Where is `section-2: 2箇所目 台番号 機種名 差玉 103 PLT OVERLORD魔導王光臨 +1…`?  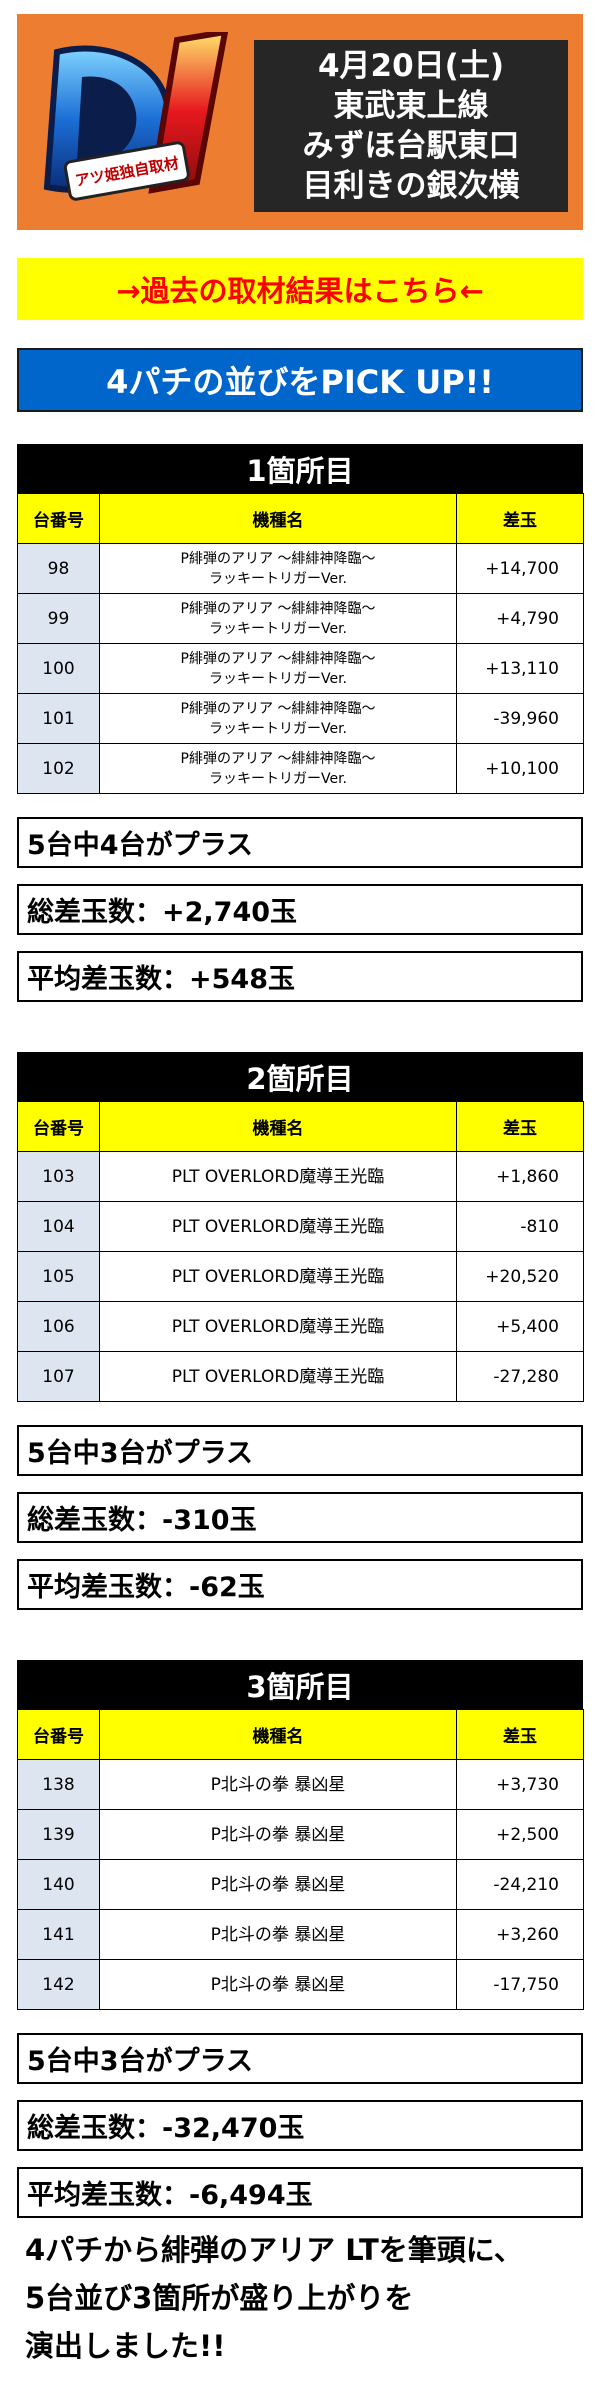
section-2: 2箇所目 台番号 機種名 差玉 103 PLT OVERLORD魔導王光臨 +1… is located at coordinates (300, 1227).